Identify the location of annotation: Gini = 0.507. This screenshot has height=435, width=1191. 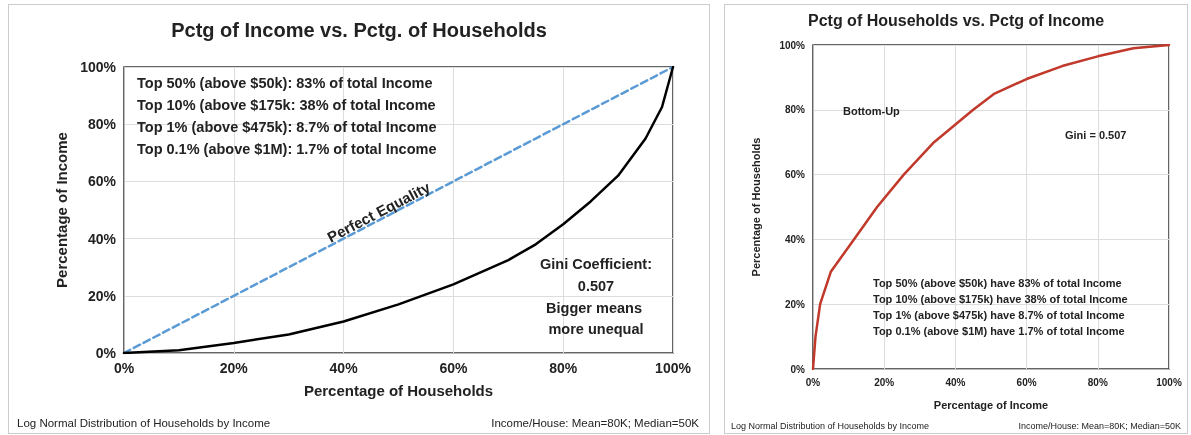
(1096, 134).